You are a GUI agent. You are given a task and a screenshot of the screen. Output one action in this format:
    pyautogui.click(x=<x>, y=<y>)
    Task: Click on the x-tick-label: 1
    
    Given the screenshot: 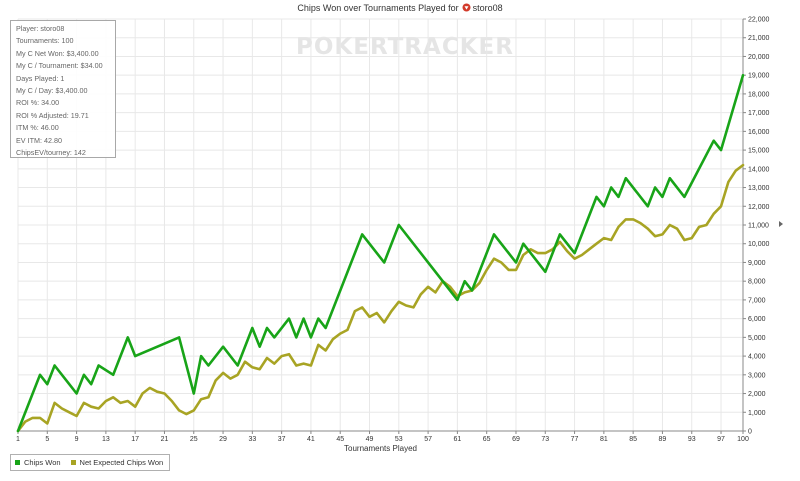 What is the action you would take?
    pyautogui.click(x=18, y=439)
    